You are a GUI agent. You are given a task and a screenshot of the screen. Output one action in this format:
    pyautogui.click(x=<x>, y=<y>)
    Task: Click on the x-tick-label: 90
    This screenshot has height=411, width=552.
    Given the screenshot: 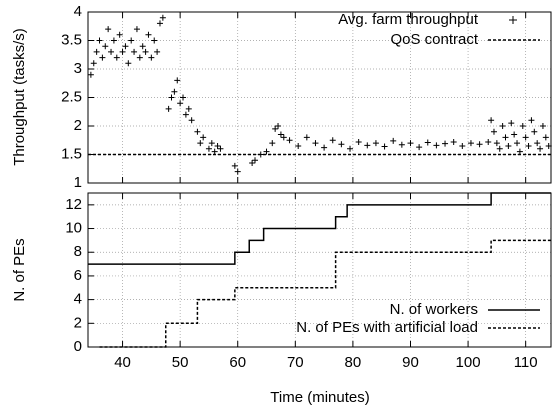 What is the action you would take?
    pyautogui.click(x=410, y=362)
    